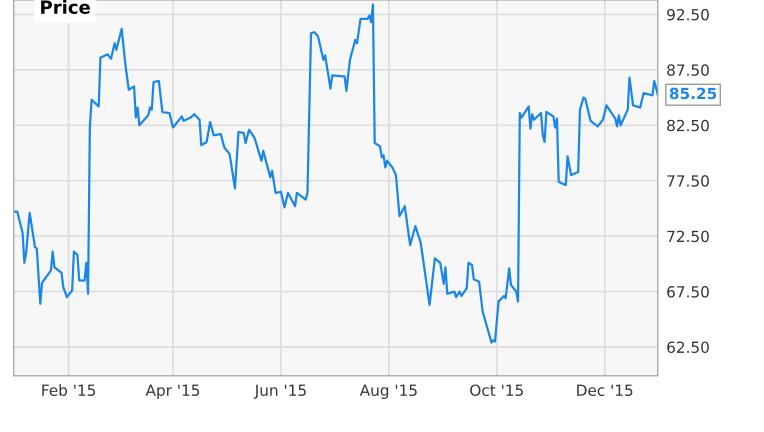  I want to click on x-tick-label: Feb '15, so click(69, 390).